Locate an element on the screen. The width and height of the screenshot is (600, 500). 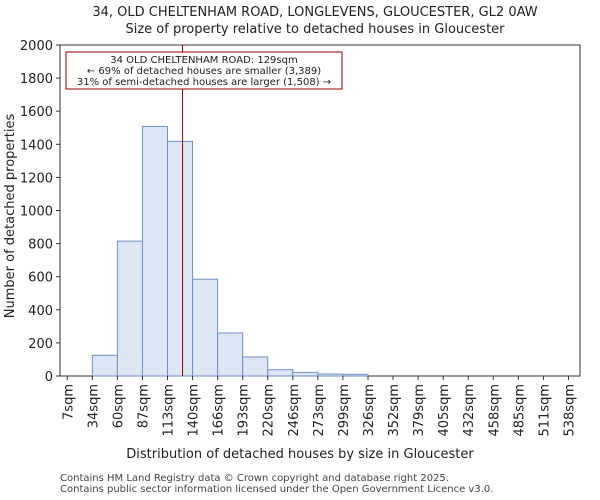
x-tick-label: 379sqm is located at coordinates (419, 410).